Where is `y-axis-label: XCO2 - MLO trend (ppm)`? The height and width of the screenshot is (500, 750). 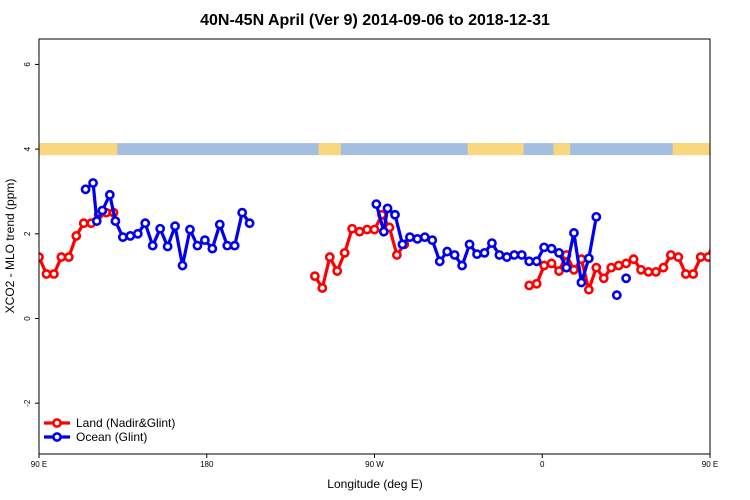
y-axis-label: XCO2 - MLO trend (ppm) is located at coordinates (10, 246).